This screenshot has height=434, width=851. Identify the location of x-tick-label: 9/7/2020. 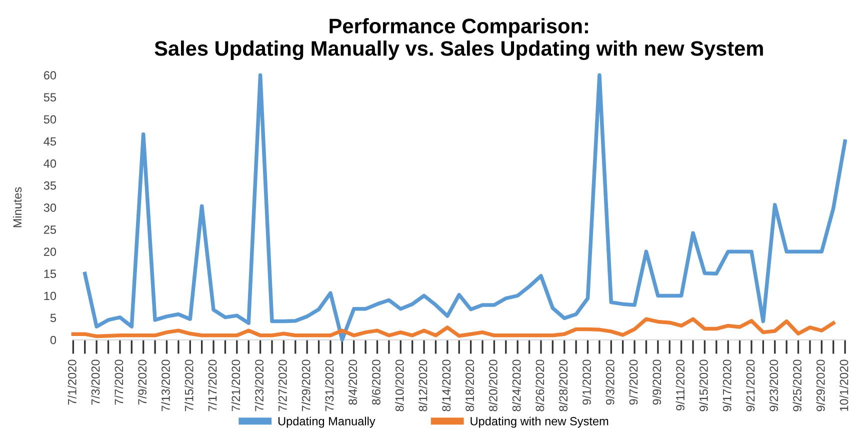
(633, 382).